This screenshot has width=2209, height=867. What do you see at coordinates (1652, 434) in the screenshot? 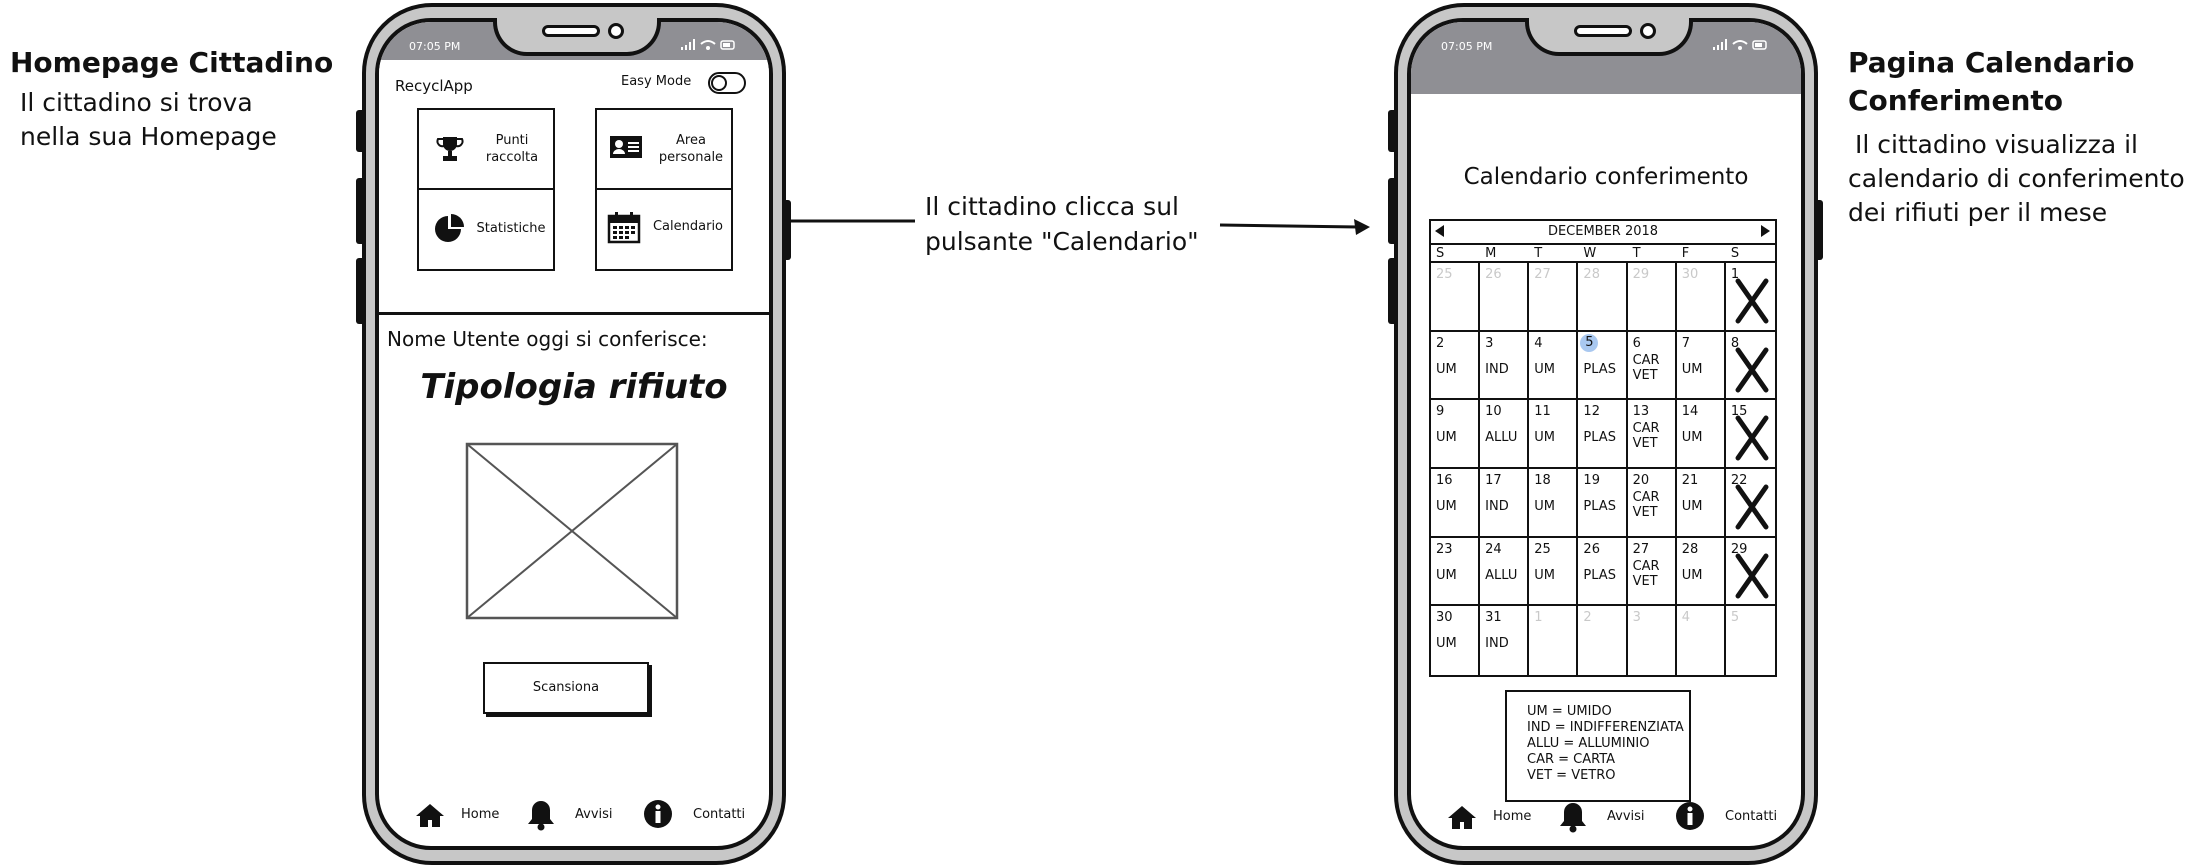
I see `calendar-day-cell: 13 CAR VET` at bounding box center [1652, 434].